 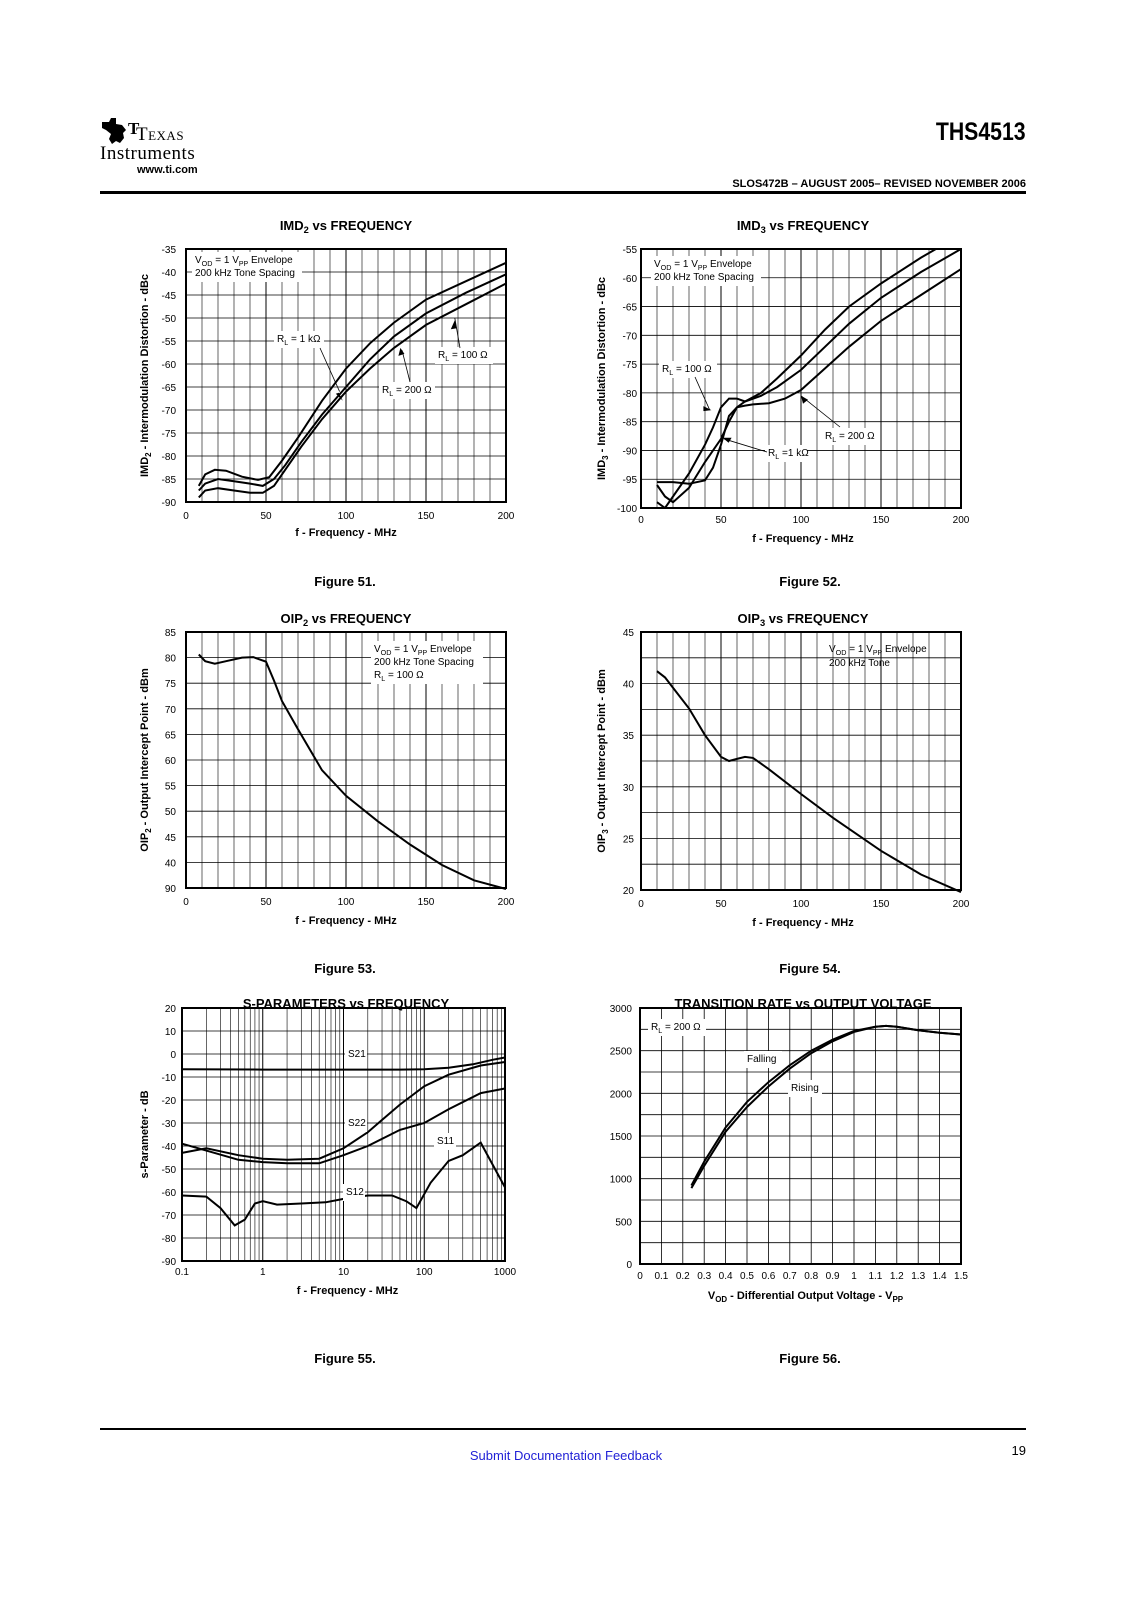 What do you see at coordinates (171, 1032) in the screenshot?
I see `y-tick-label: 10` at bounding box center [171, 1032].